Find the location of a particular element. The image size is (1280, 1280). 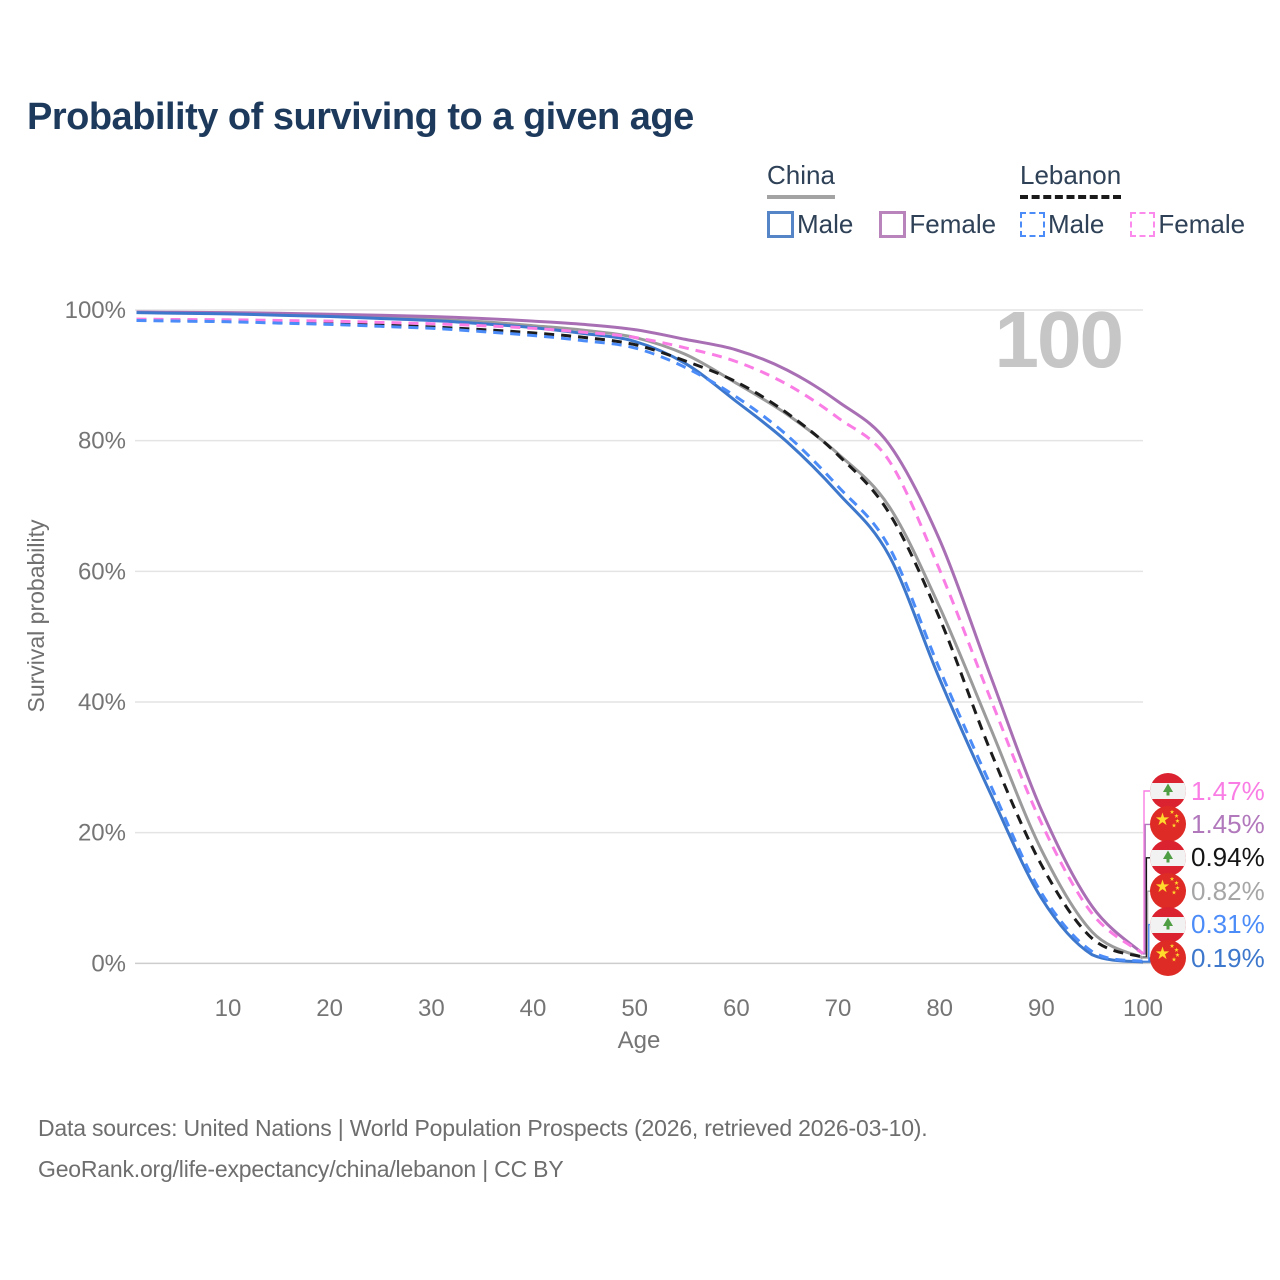

x-tick-label: 50 is located at coordinates (634, 1008).